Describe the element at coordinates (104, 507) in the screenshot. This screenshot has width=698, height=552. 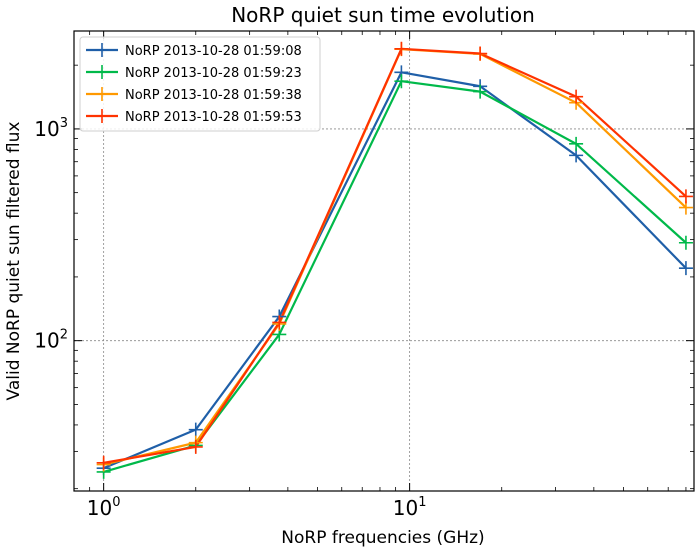
I see `x-tick-label: 100` at that location.